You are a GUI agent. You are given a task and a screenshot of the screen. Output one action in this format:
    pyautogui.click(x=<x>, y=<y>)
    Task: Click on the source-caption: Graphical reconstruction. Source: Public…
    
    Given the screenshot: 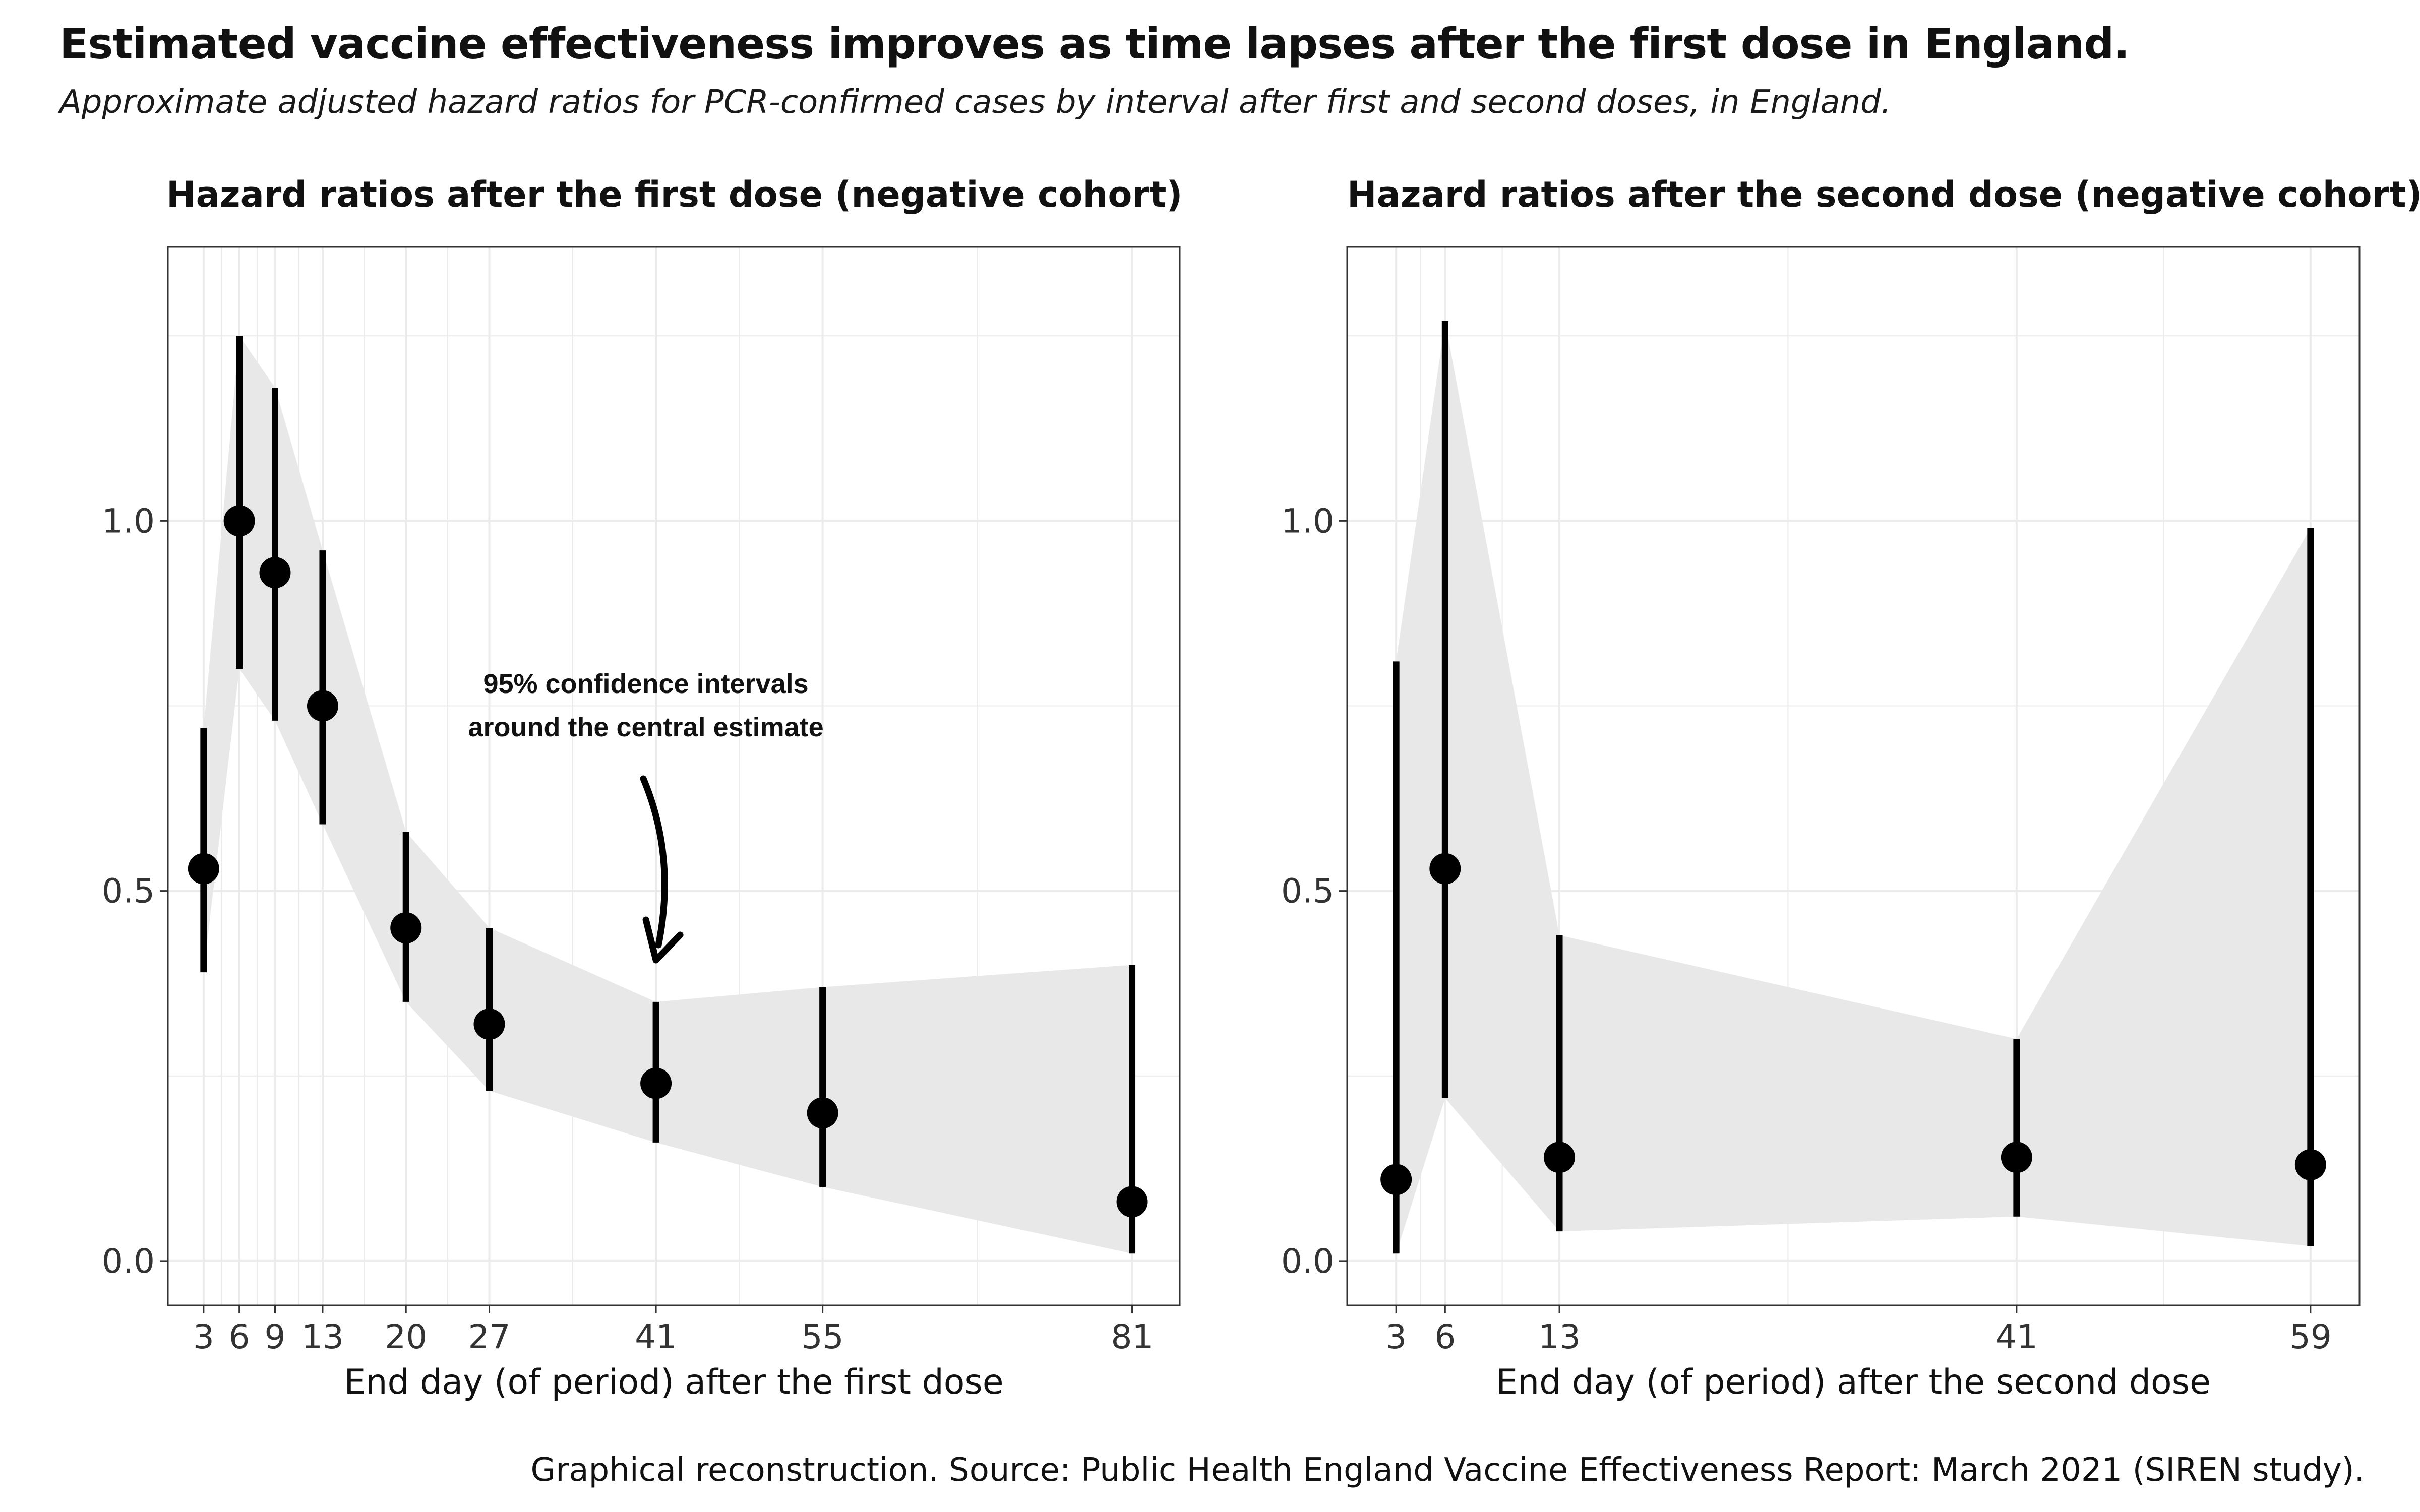 What is the action you would take?
    pyautogui.click(x=1447, y=1470)
    